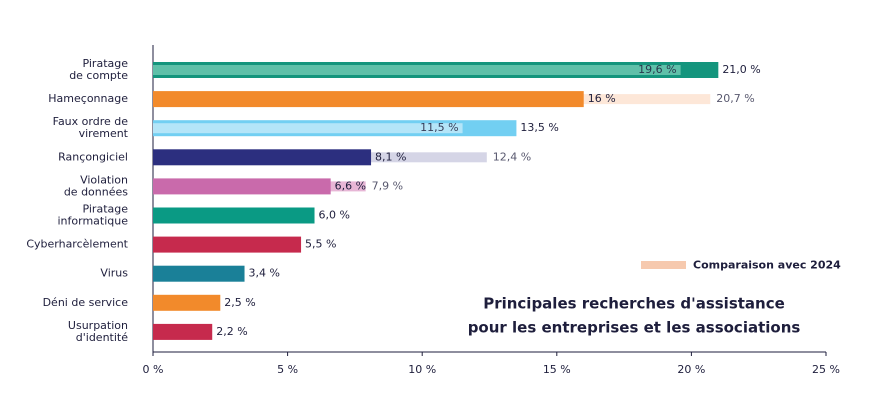 This screenshot has height=412, width=891. Describe the element at coordinates (557, 369) in the screenshot. I see `x-tick-label: 15 %` at that location.